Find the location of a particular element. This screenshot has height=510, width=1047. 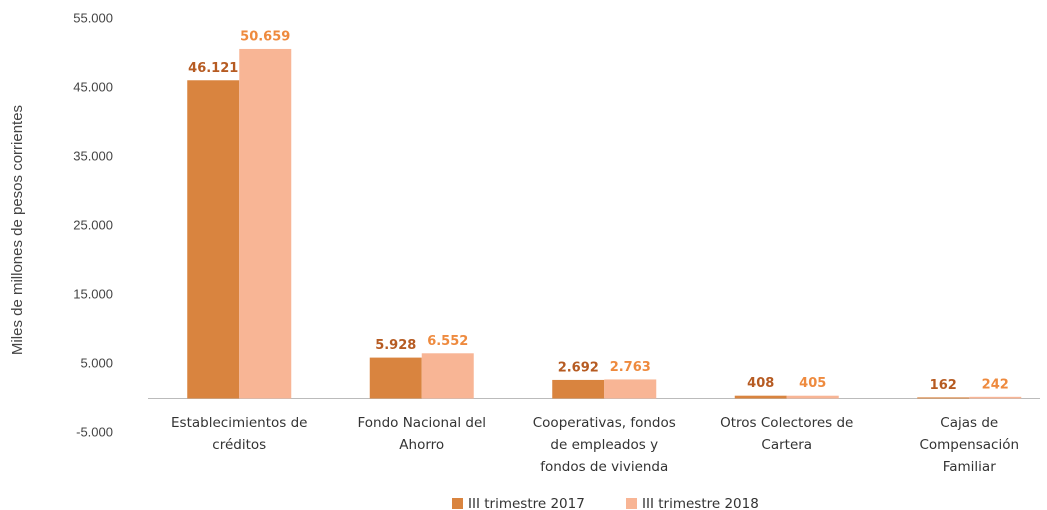

value-label: 2.692 is located at coordinates (578, 367).